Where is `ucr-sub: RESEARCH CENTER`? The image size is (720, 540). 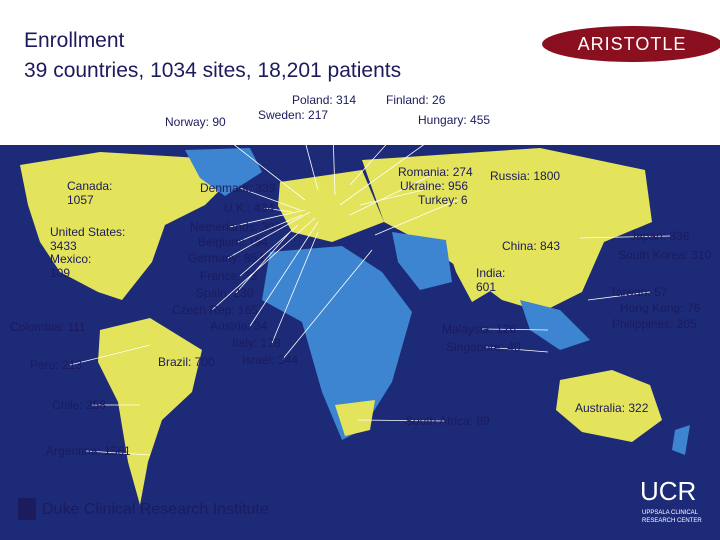
ucr-sub: RESEARCH CENTER is located at coordinates (672, 521).